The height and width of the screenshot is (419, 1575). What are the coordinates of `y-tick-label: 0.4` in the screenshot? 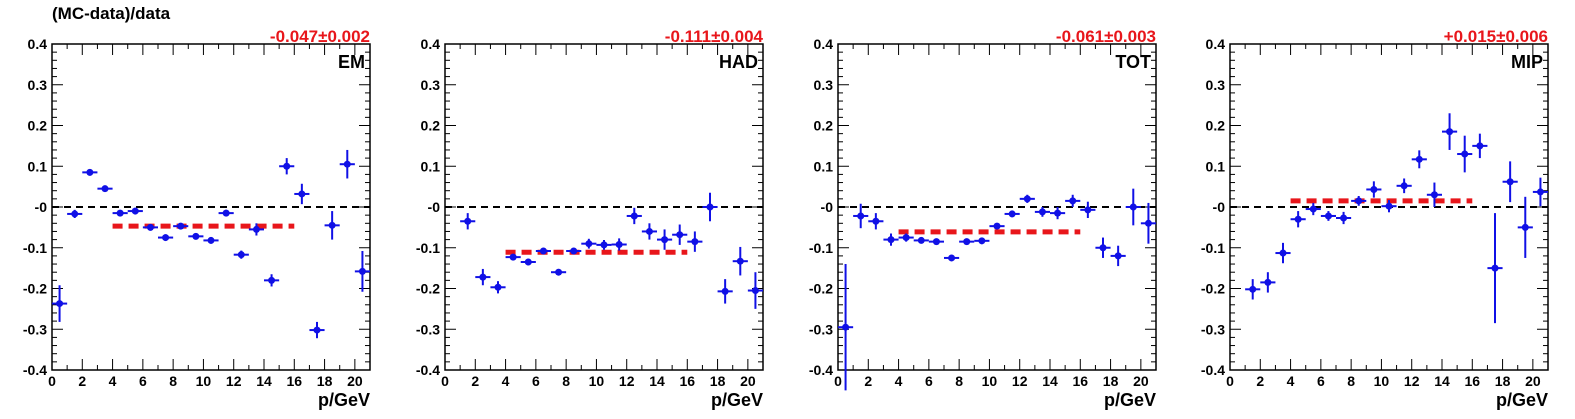 It's located at (1216, 44).